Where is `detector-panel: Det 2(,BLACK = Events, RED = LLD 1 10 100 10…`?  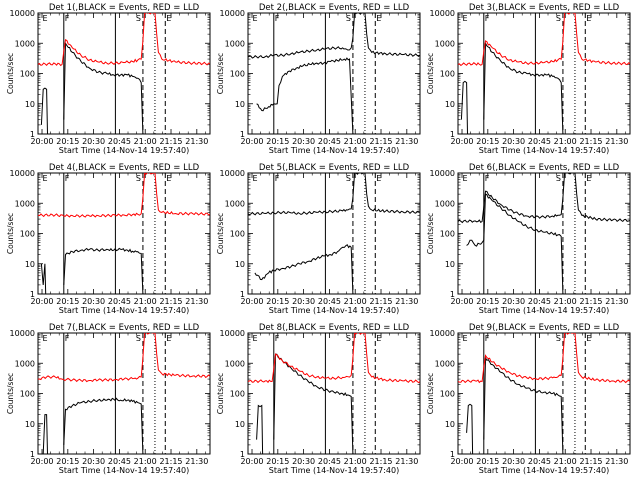
detector-panel: Det 2(,BLACK = Events, RED = LLD 1 10 100 10… is located at coordinates (318, 79).